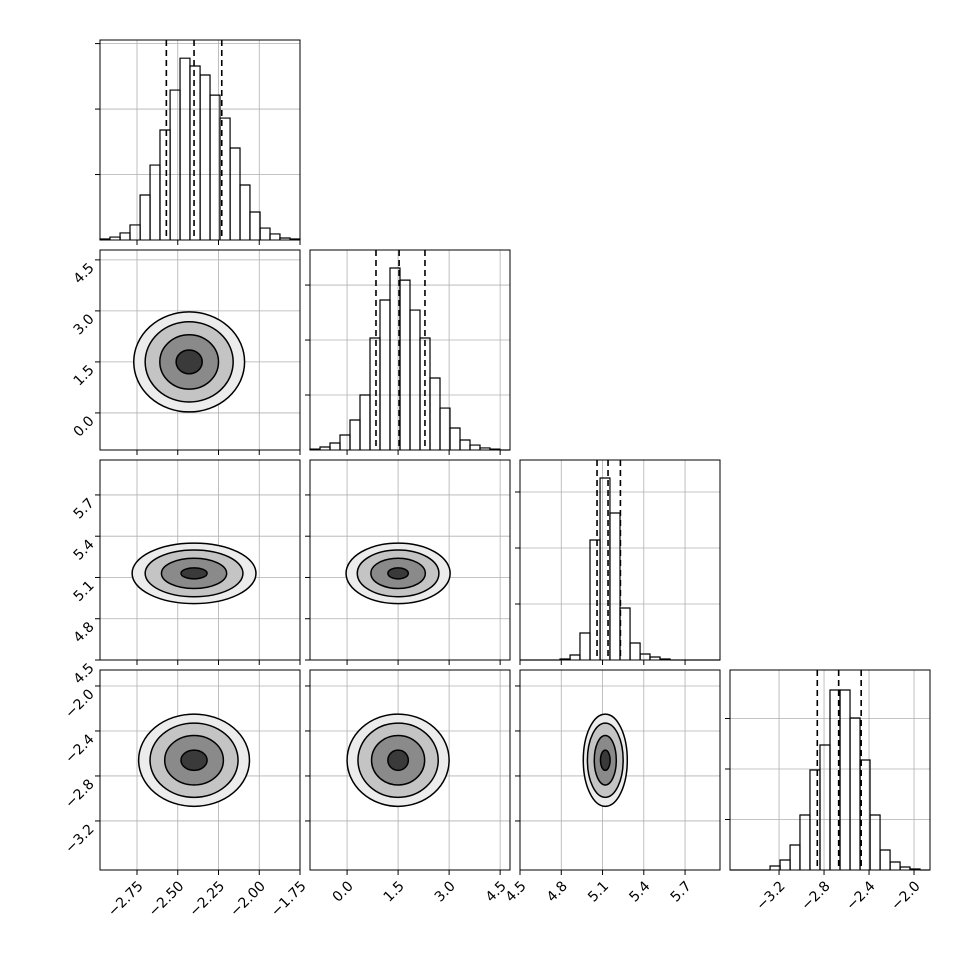  What do you see at coordinates (84, 375) in the screenshot?
I see `y-tick-label: 1.5` at bounding box center [84, 375].